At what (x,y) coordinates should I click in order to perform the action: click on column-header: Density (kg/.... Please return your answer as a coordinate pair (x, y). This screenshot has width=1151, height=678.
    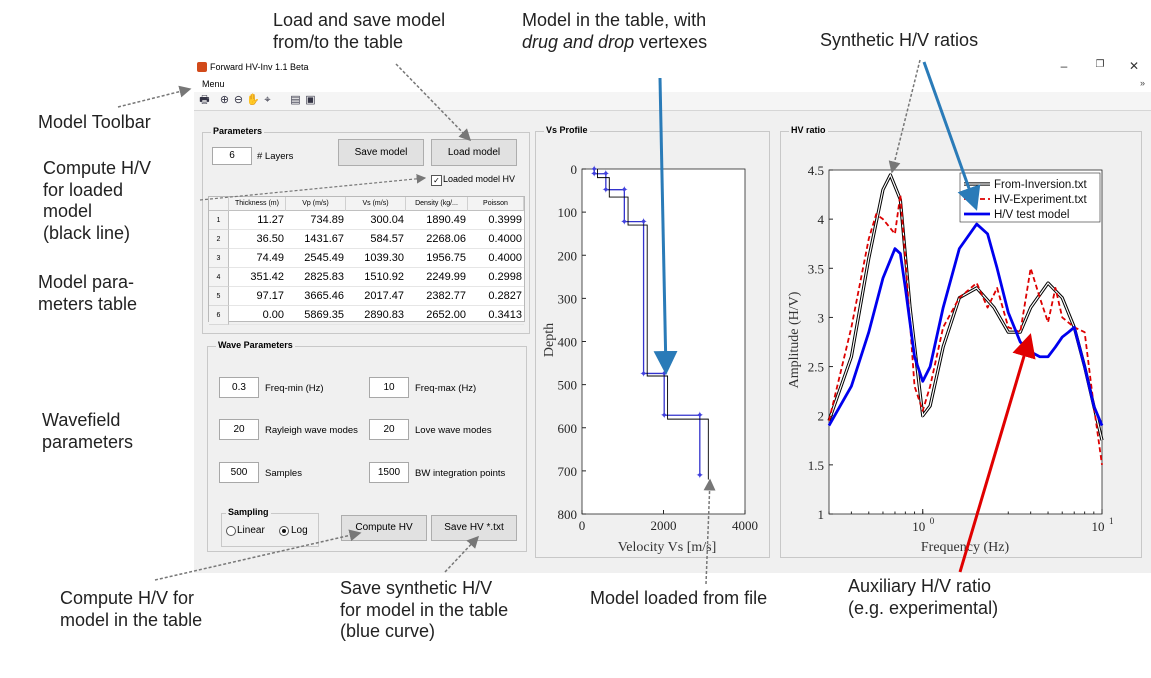
    Looking at the image, I should click on (437, 204).